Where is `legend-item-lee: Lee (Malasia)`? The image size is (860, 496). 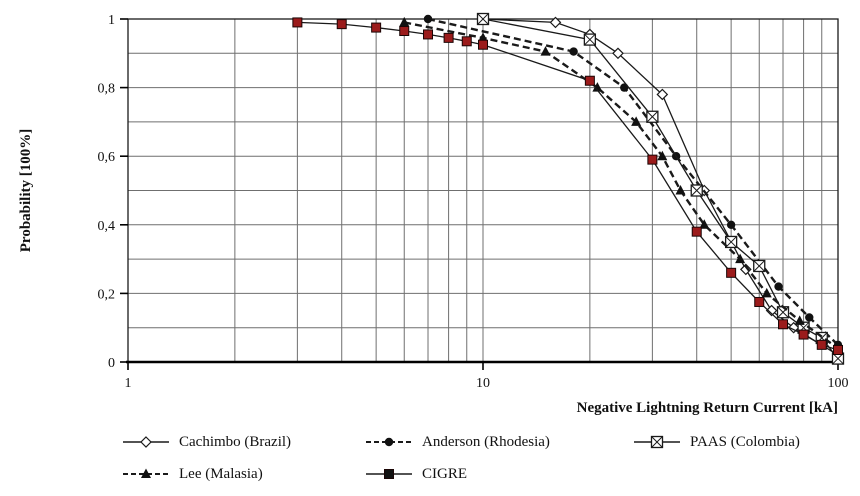
legend-item-lee: Lee (Malasia) is located at coordinates (243, 474).